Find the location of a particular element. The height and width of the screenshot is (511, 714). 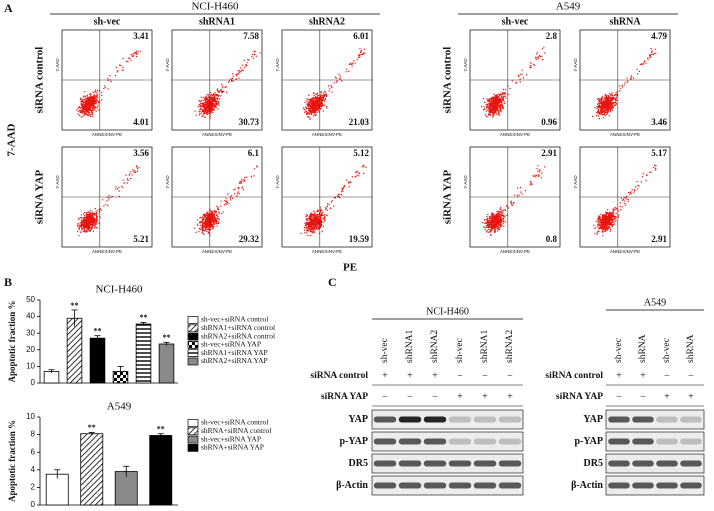

y-tick-label: 20 is located at coordinates (30, 349).